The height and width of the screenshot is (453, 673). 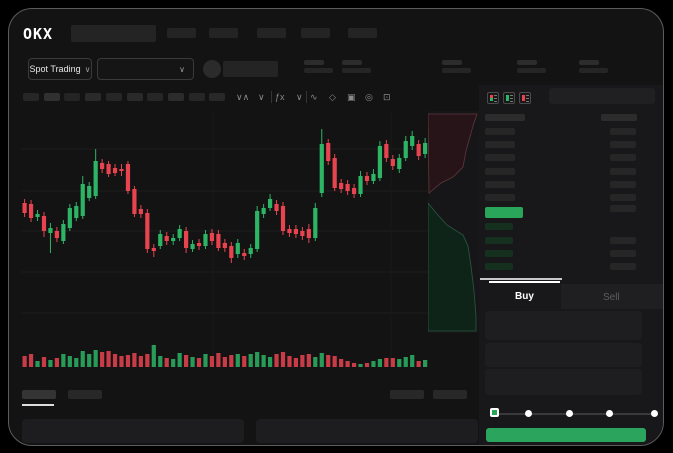 I want to click on last-price-bar, so click(x=504, y=212).